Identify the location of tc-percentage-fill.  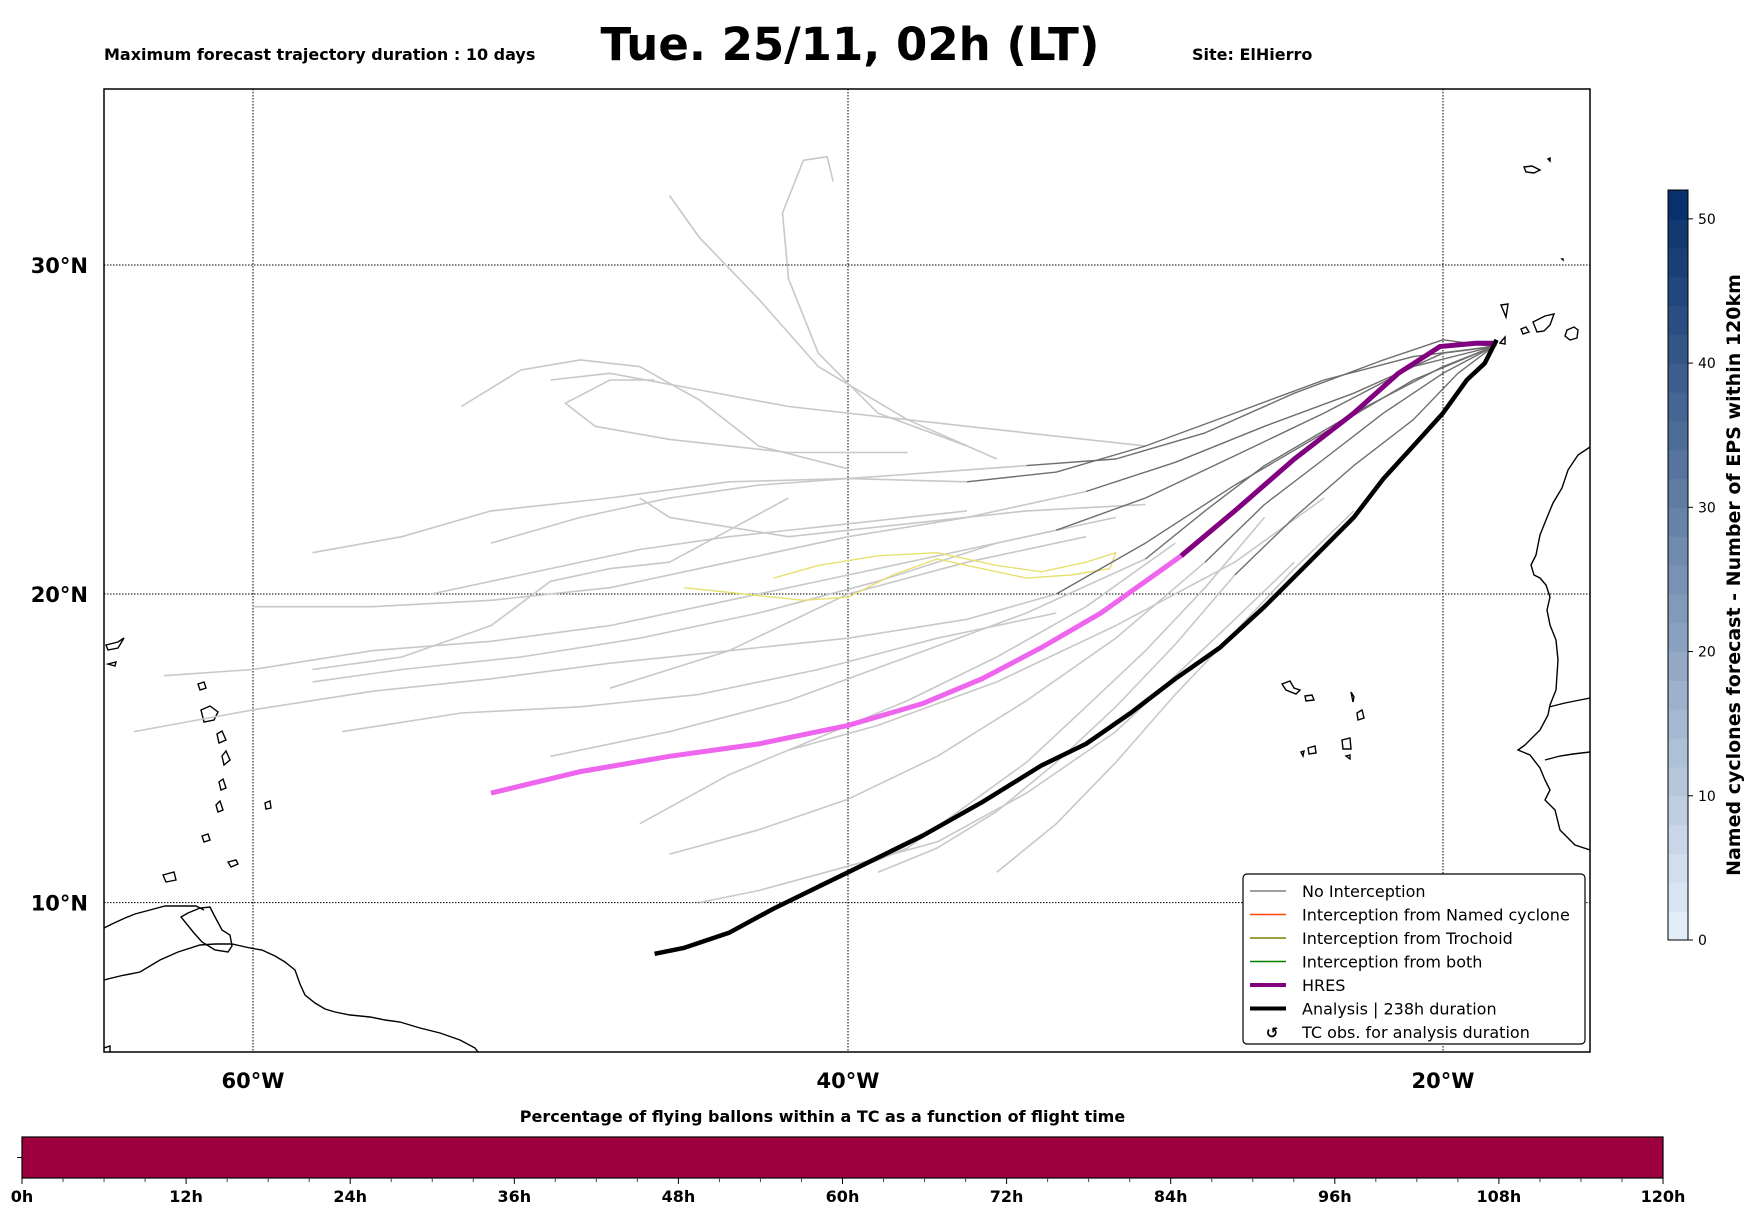
(842, 1157).